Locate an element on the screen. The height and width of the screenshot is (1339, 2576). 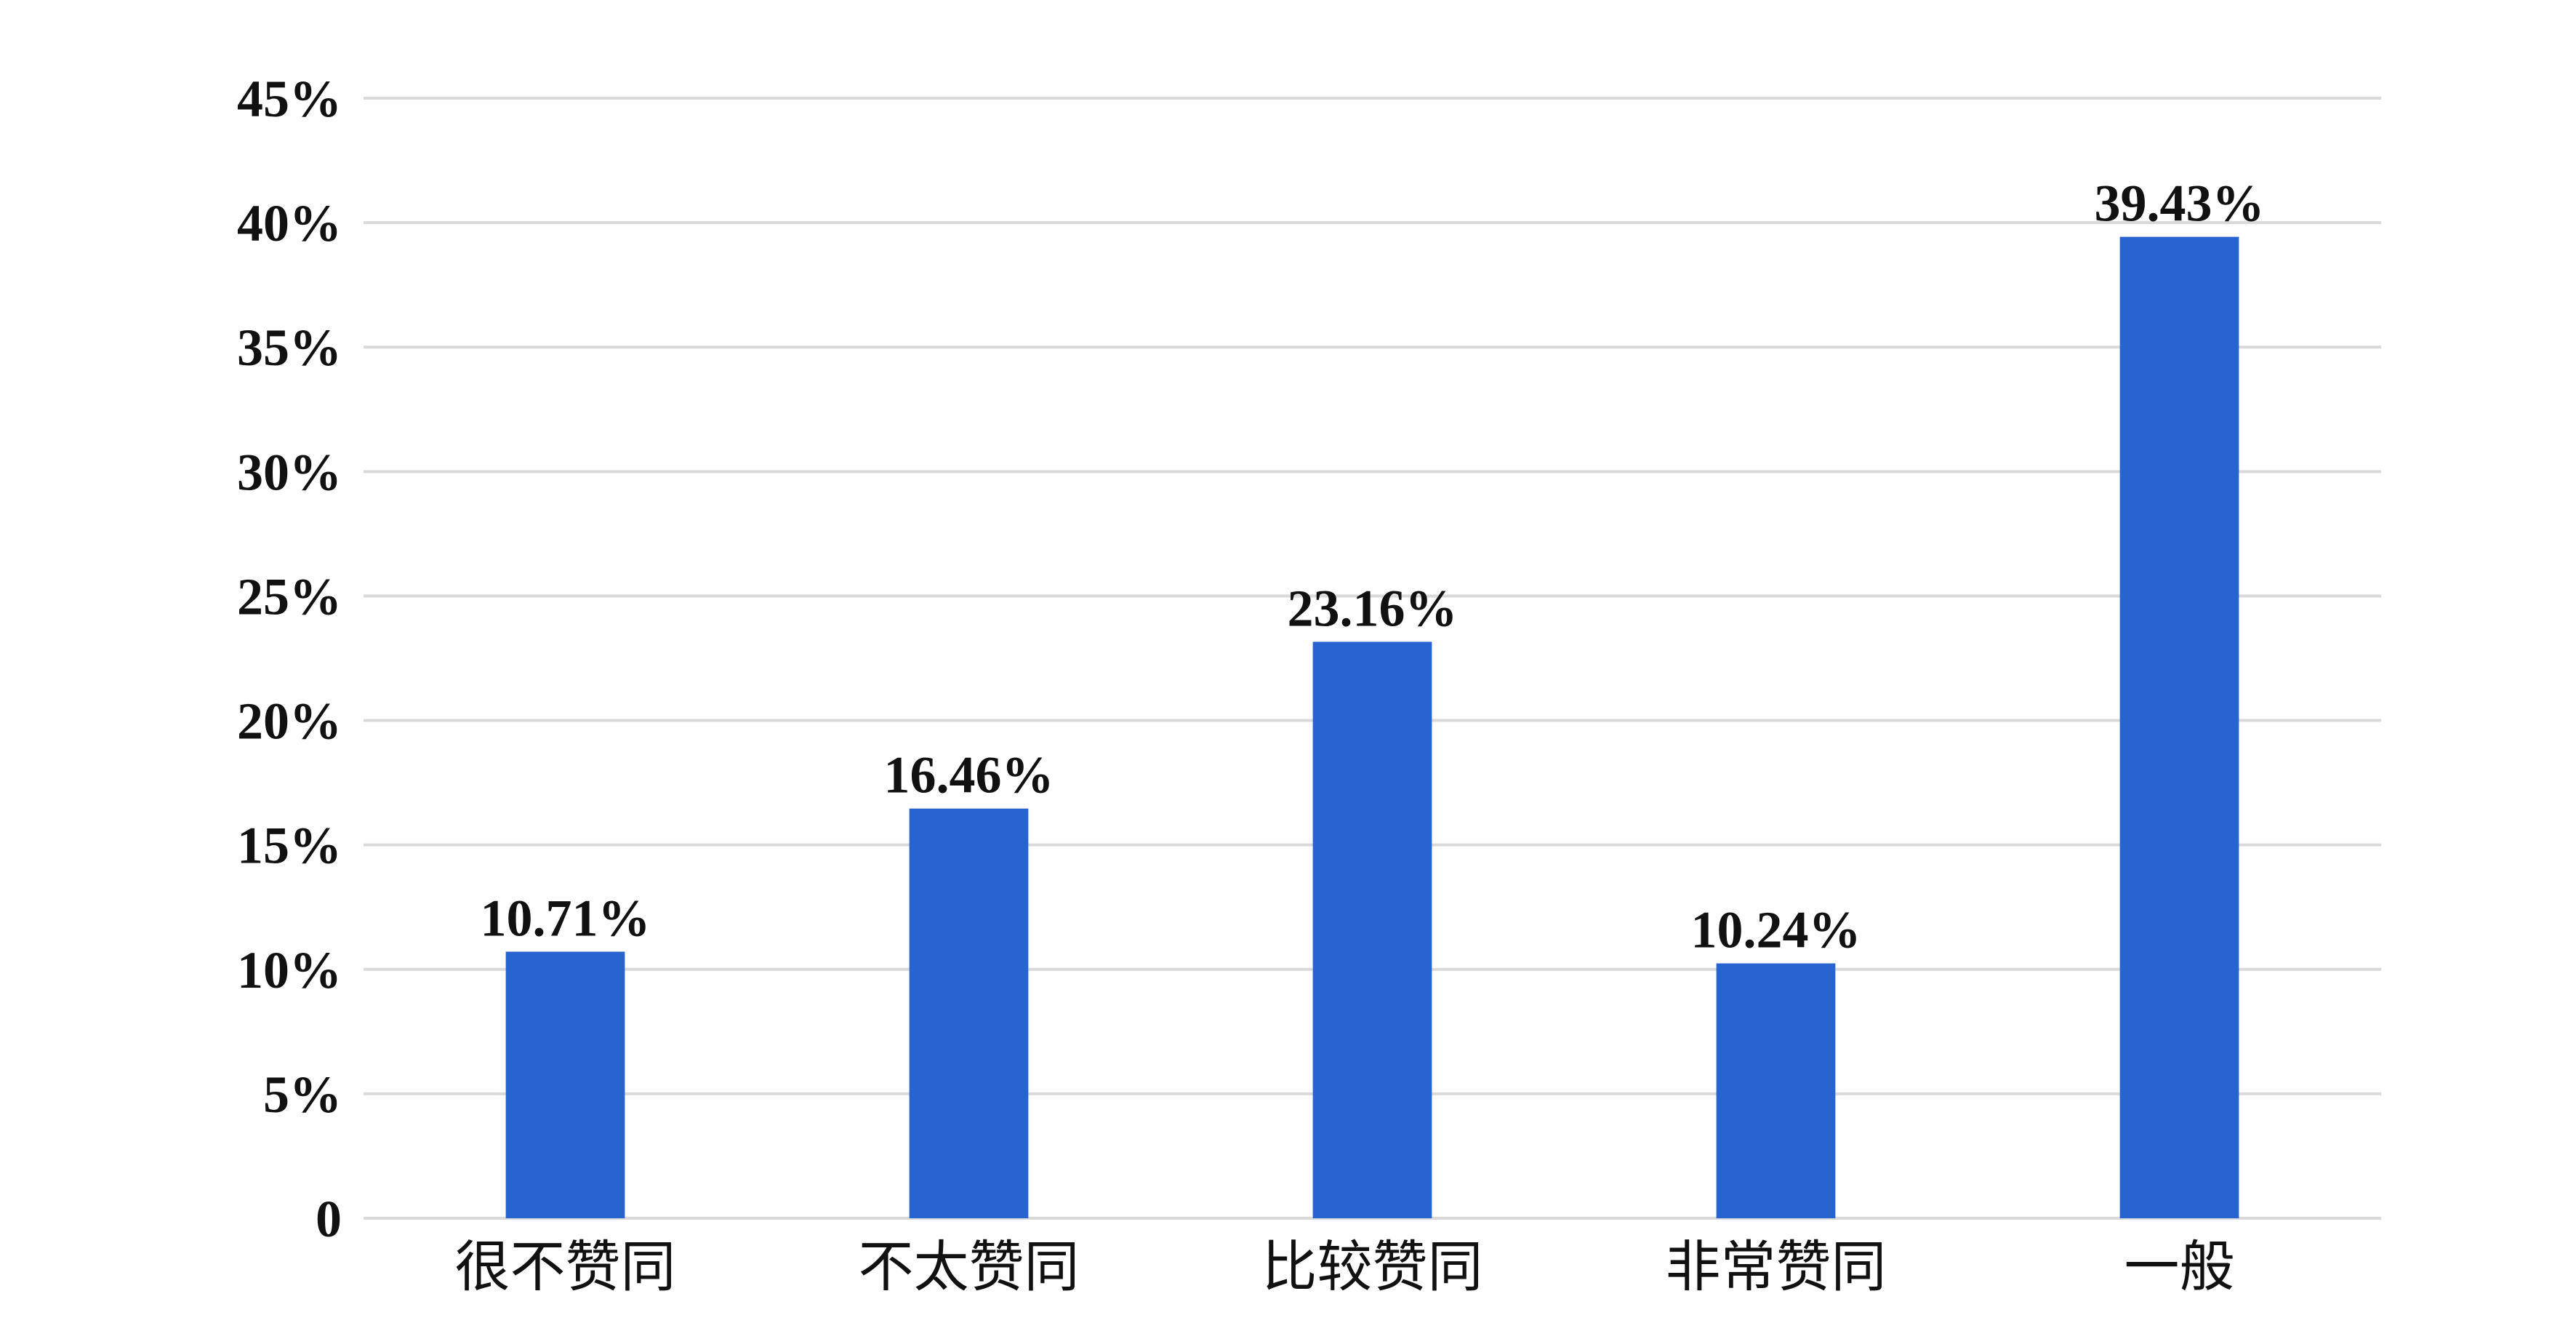
y-tick-label: 10% is located at coordinates (289, 970).